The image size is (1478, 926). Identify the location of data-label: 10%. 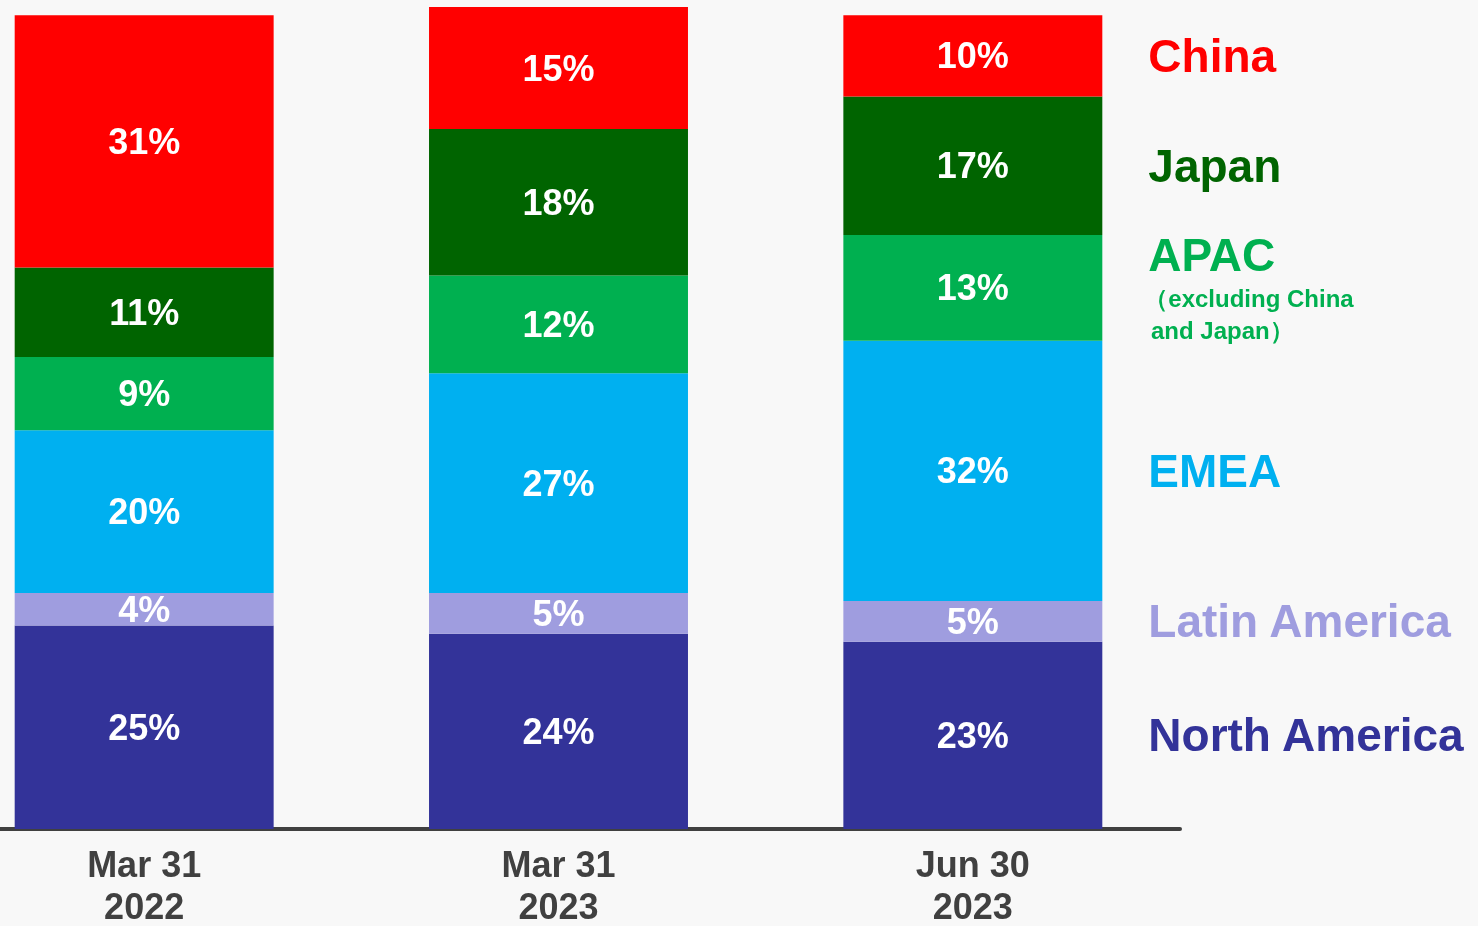
(972, 56).